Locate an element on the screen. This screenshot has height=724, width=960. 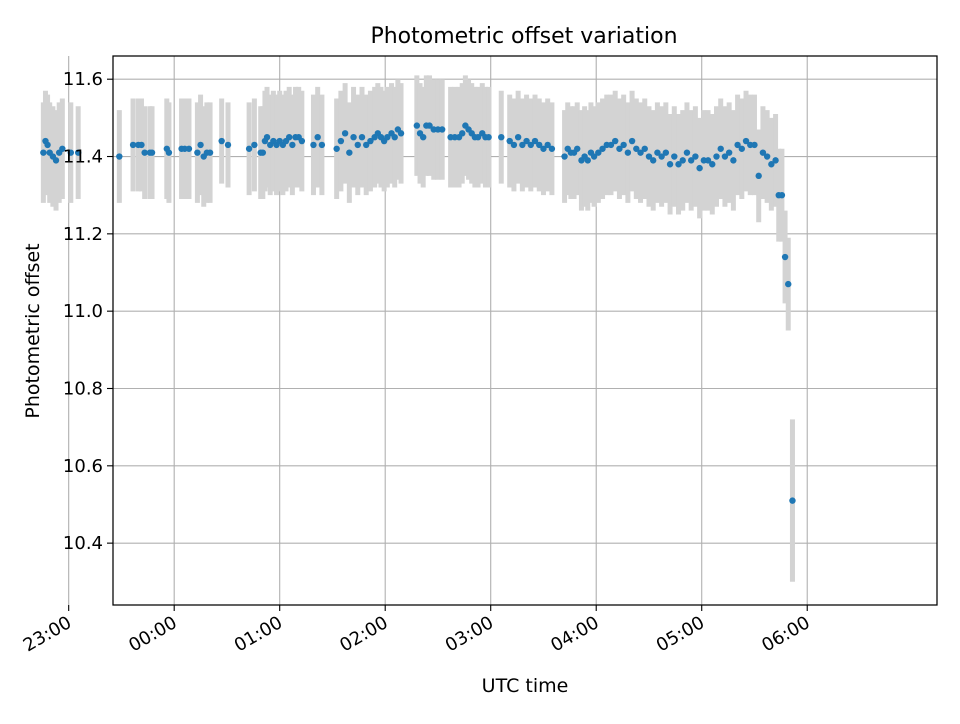
y-tick-label: 11.6 is located at coordinates (83, 79).